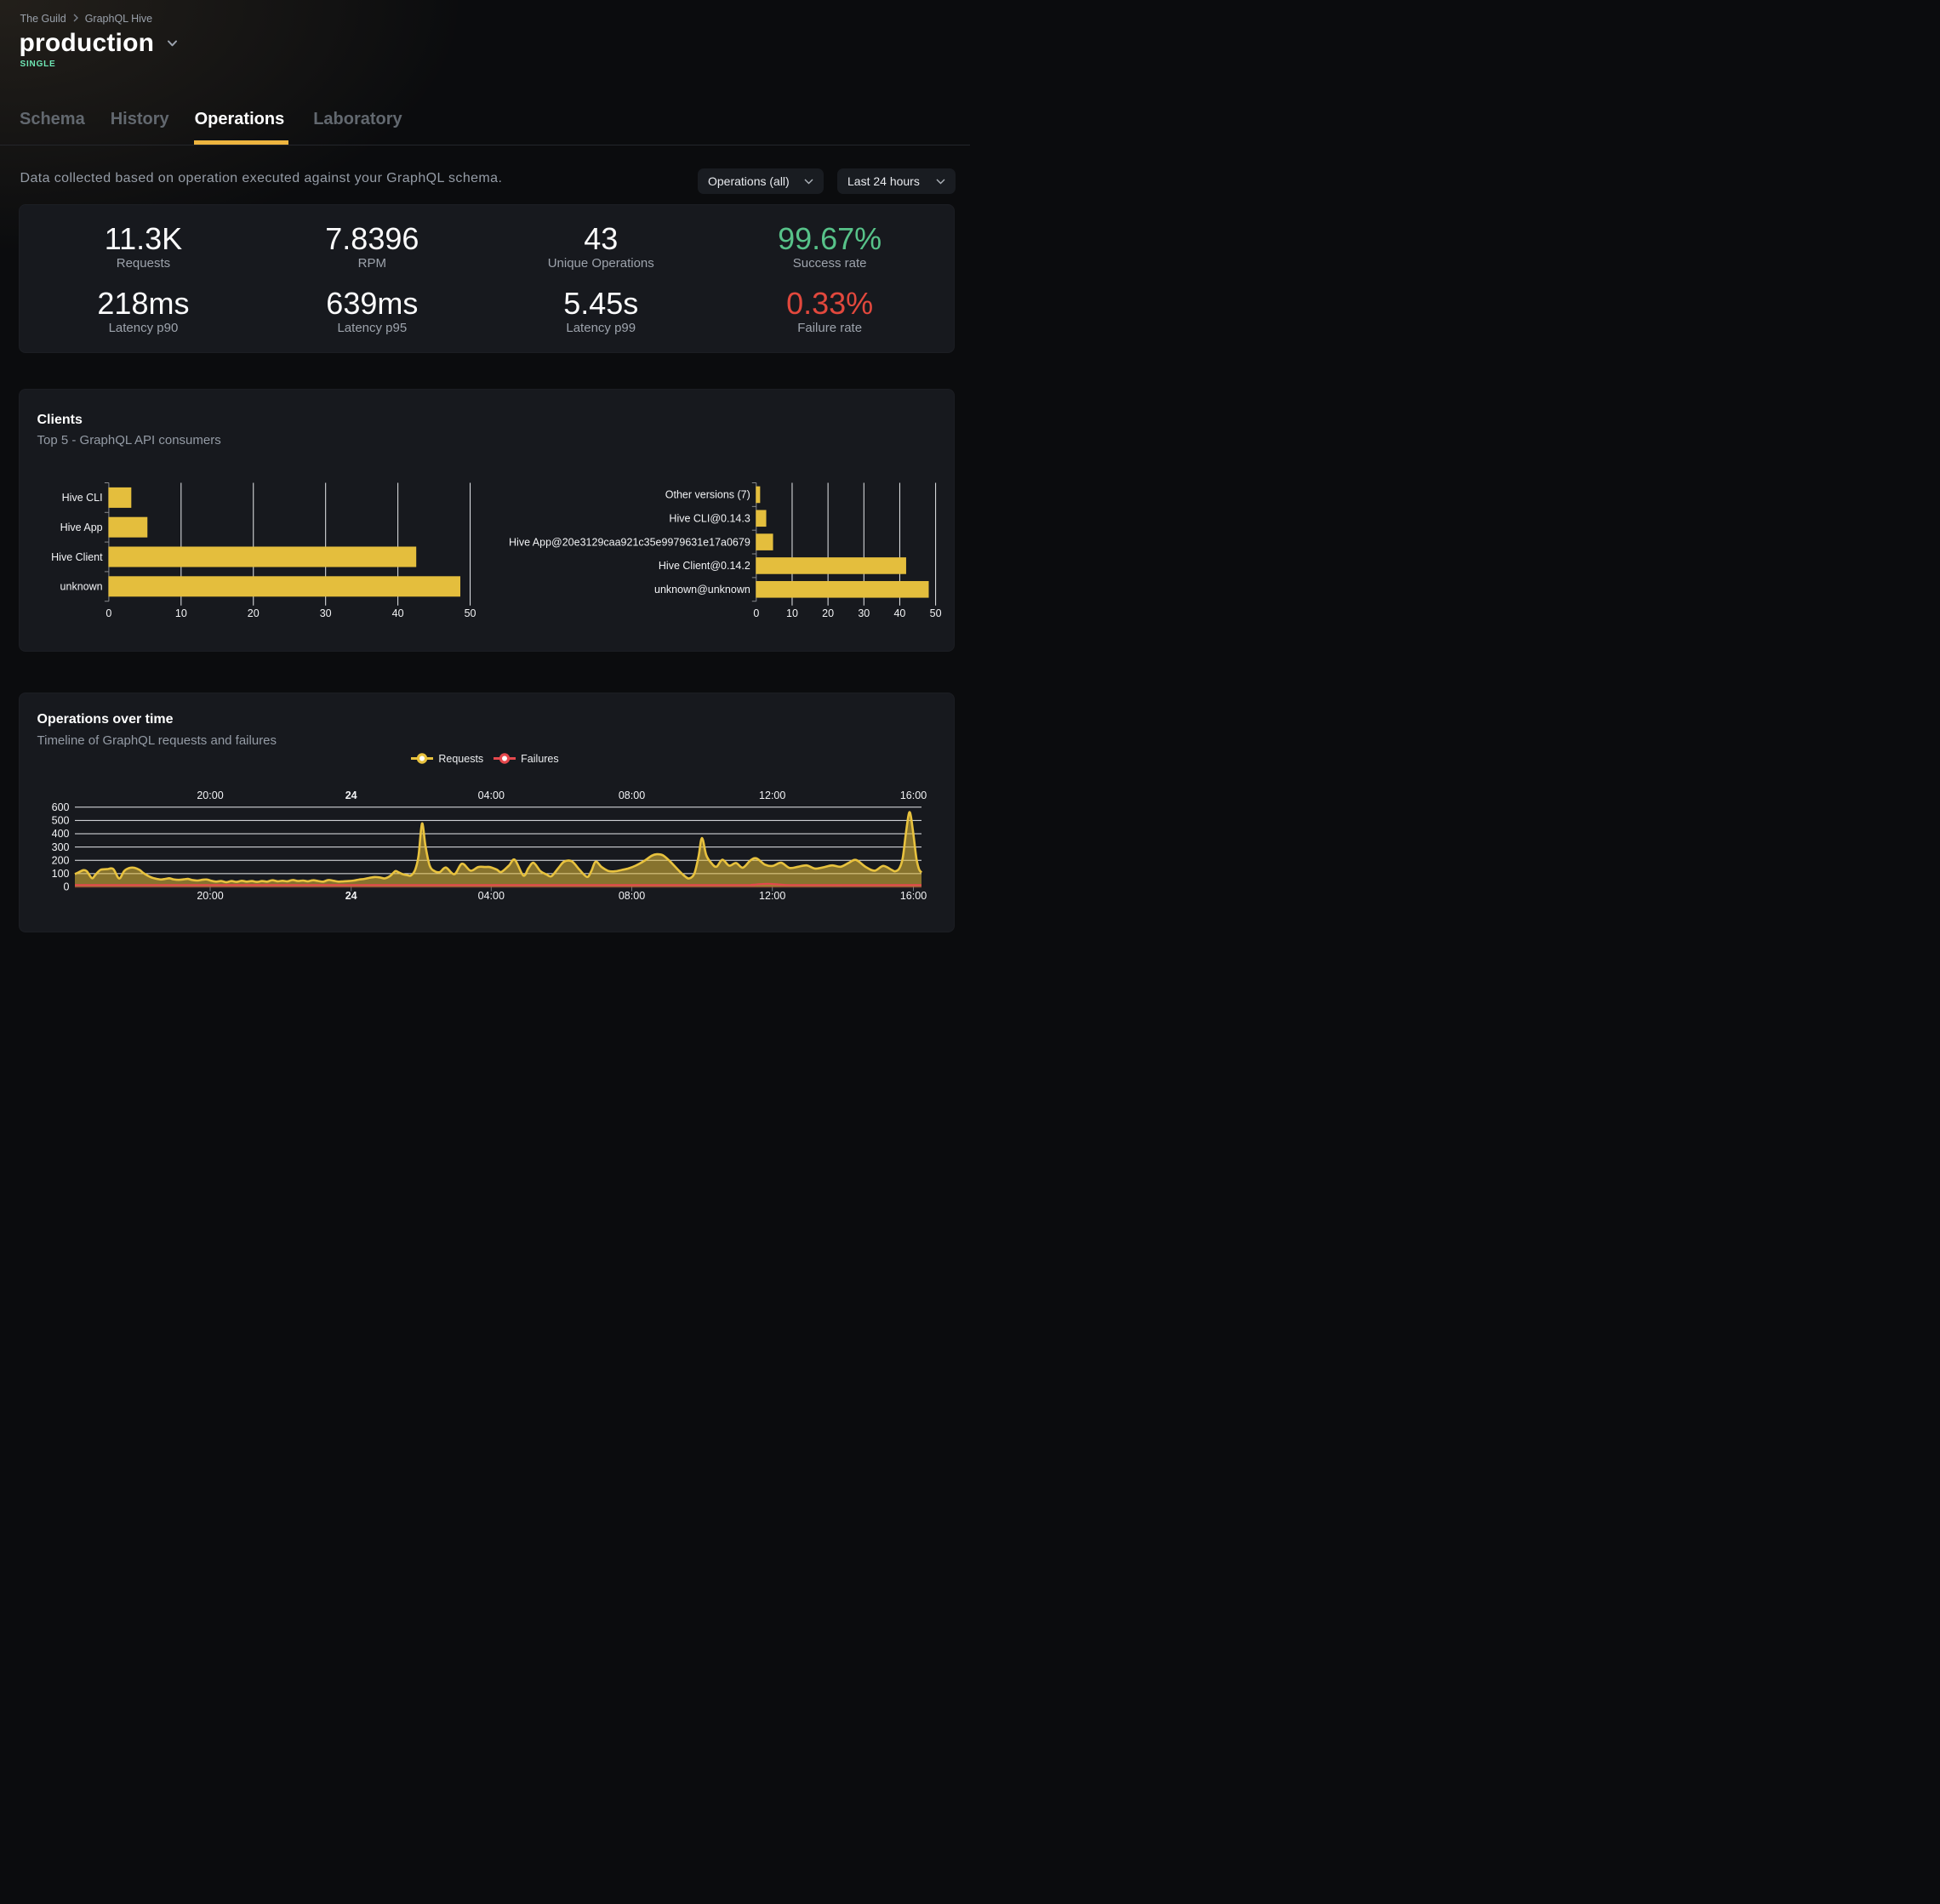  Describe the element at coordinates (61, 834) in the screenshot. I see `svg-text: 400` at that location.